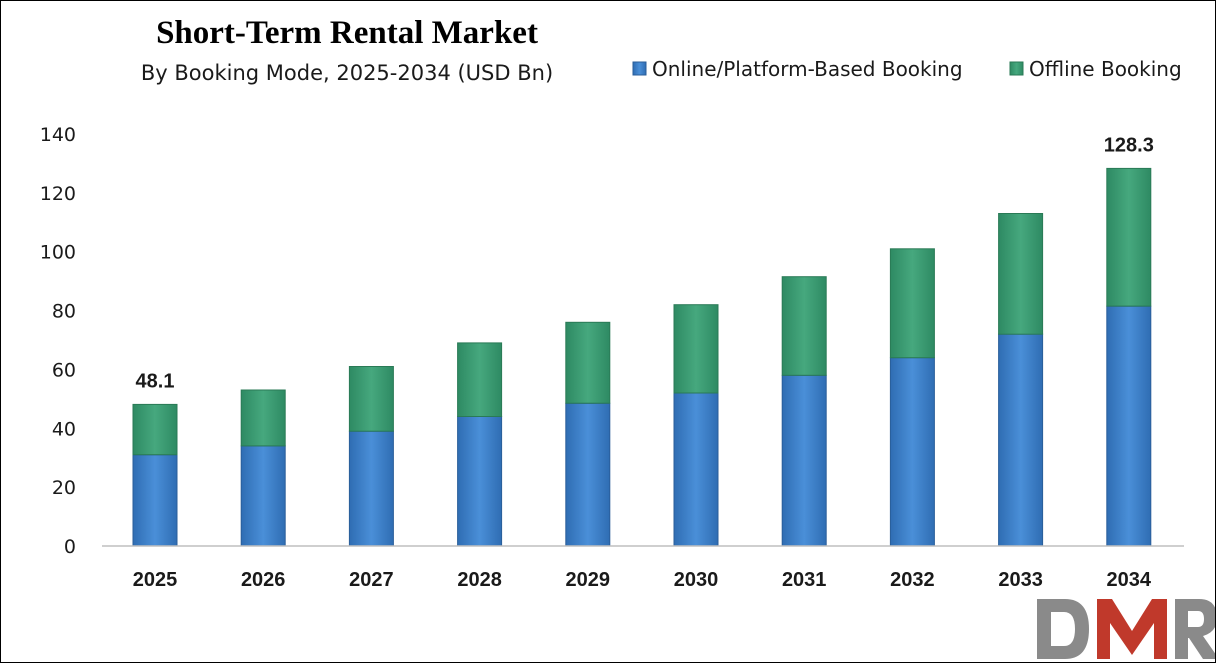  Describe the element at coordinates (371, 488) in the screenshot. I see `bar-online-2027` at that location.